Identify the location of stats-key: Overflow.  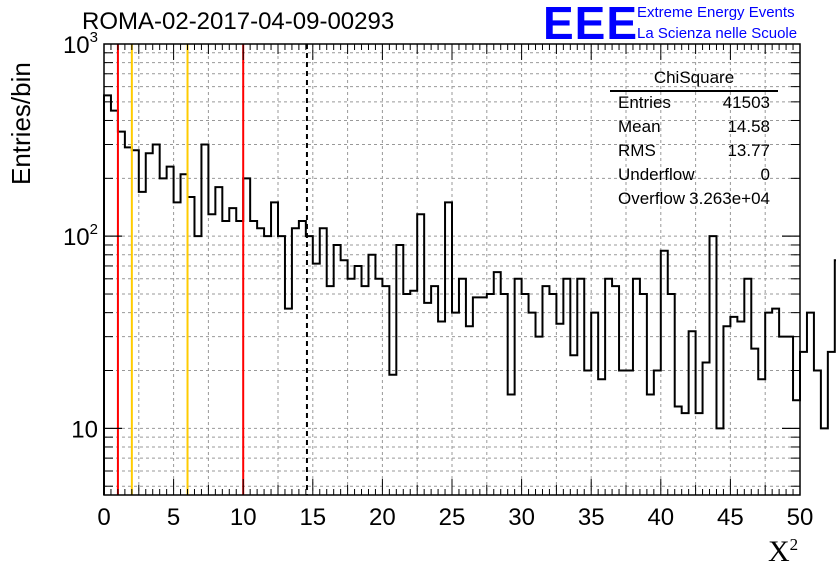
(652, 198).